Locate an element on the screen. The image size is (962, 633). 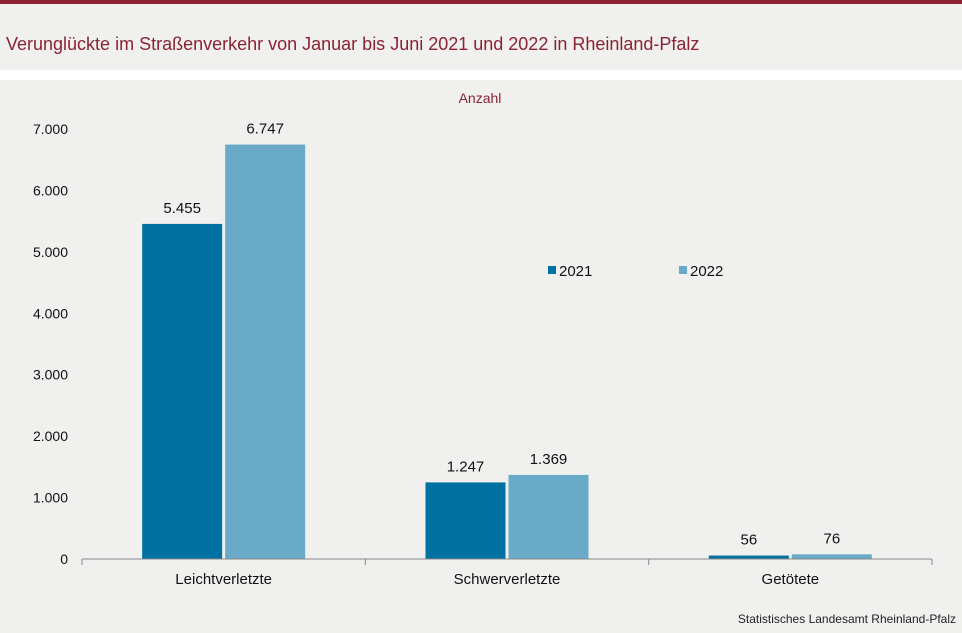
y-axis-ticks: 0 1.000 2.000 3.000 4.000 5.000 6.000 7.000 is located at coordinates (50, 344).